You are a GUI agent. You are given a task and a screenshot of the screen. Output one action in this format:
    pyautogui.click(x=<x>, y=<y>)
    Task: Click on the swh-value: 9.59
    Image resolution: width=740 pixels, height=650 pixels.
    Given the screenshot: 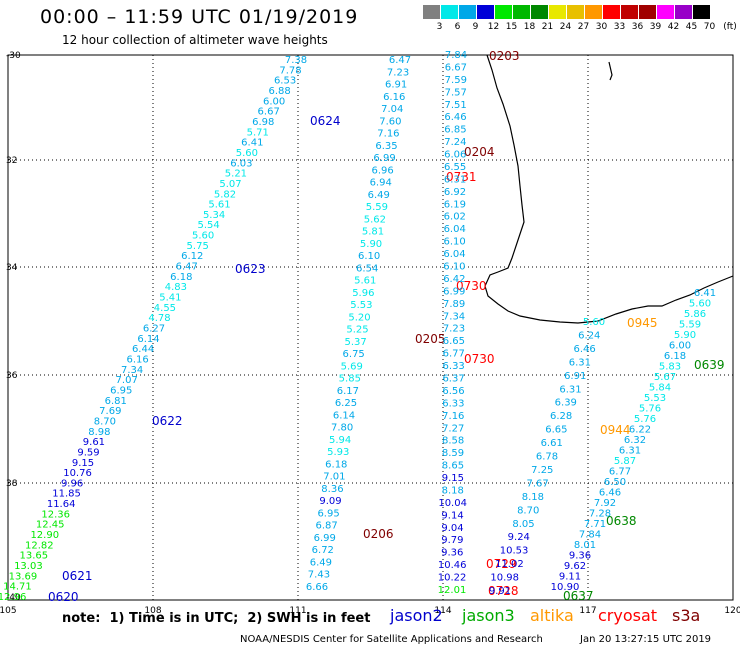 What is the action you would take?
    pyautogui.click(x=88, y=452)
    